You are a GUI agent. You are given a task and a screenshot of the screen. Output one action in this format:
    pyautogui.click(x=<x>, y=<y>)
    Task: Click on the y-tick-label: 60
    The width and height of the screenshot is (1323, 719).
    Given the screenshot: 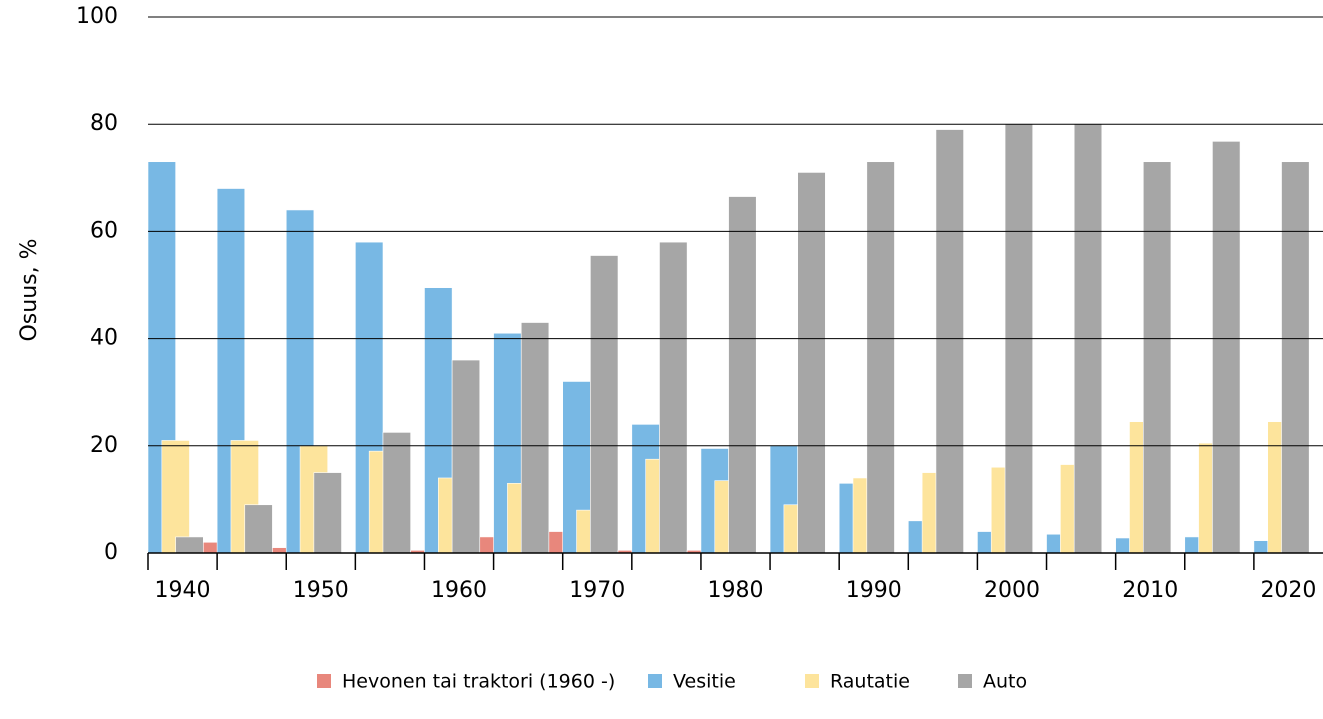 What is the action you would take?
    pyautogui.click(x=104, y=230)
    